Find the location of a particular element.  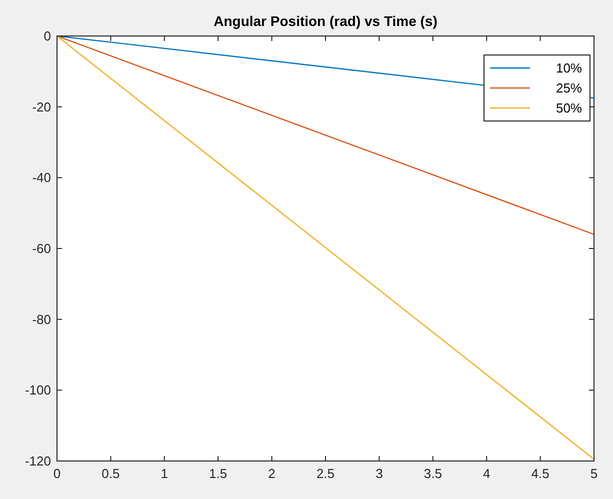

x-tick-label: 2.5 is located at coordinates (325, 473).